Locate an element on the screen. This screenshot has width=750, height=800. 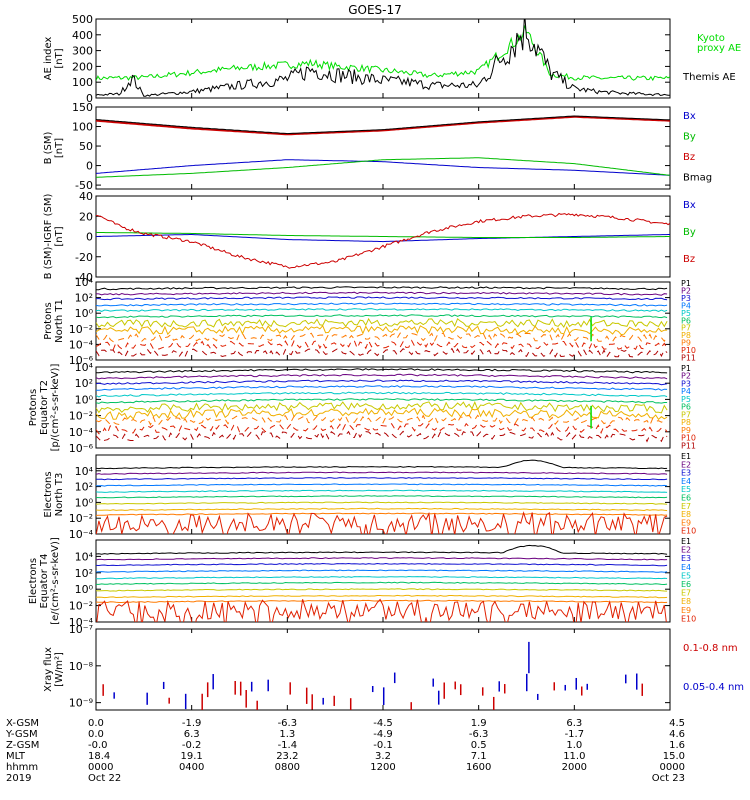
ephemeris-value: 1.6 is located at coordinates (677, 745).